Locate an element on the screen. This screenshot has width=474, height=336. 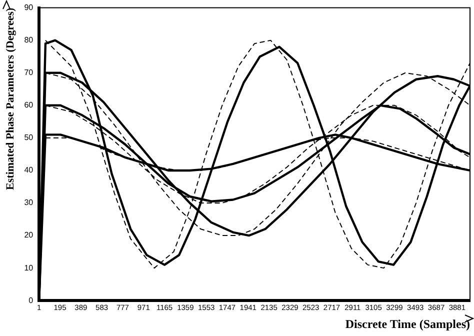
y-tick-label: 10 is located at coordinates (29, 267).